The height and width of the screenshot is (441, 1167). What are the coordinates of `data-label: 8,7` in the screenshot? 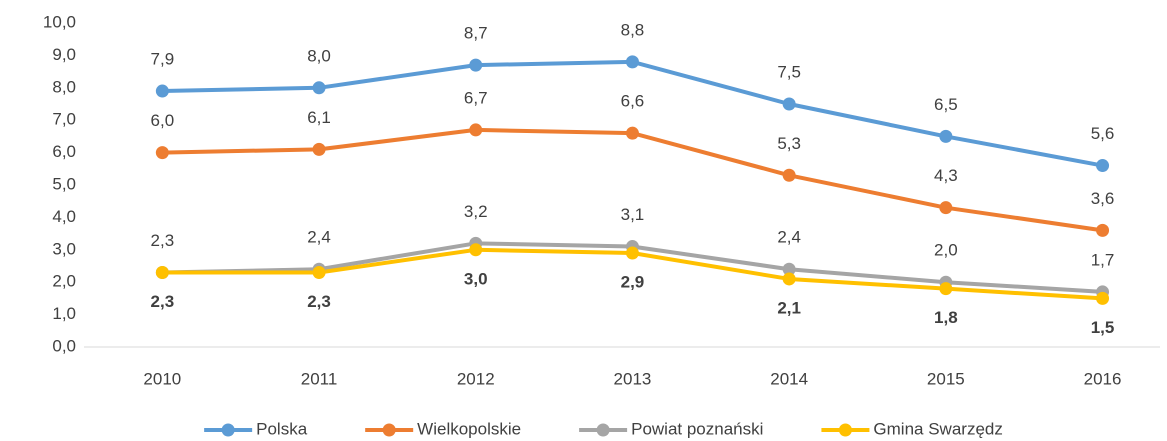 It's located at (476, 33).